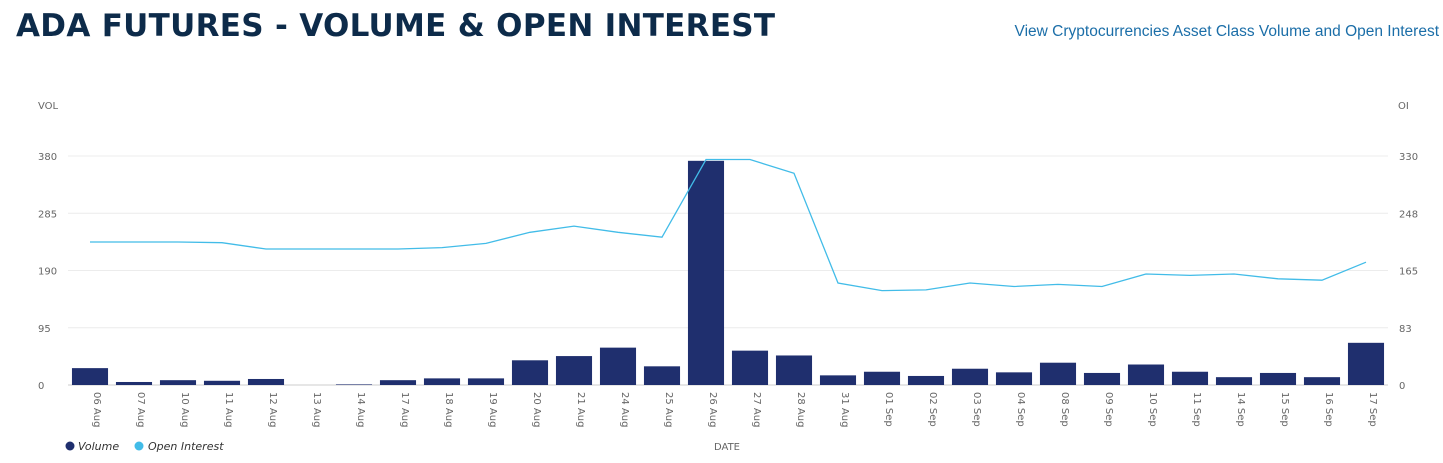 The width and height of the screenshot is (1443, 463). Describe the element at coordinates (712, 409) in the screenshot. I see `x-tick-label: 26 Aug` at that location.